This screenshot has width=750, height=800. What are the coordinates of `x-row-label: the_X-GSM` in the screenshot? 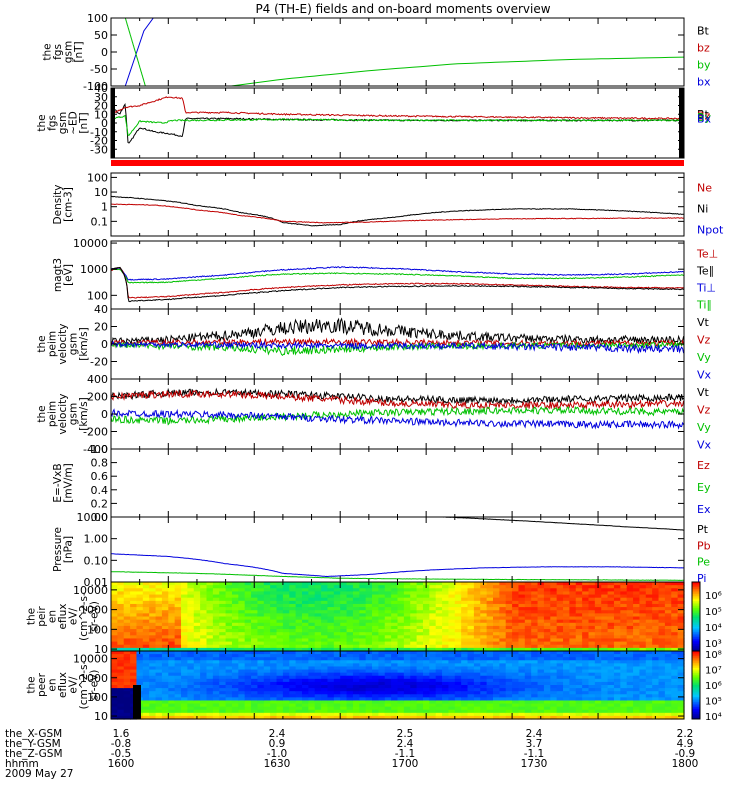 It's located at (33, 734).